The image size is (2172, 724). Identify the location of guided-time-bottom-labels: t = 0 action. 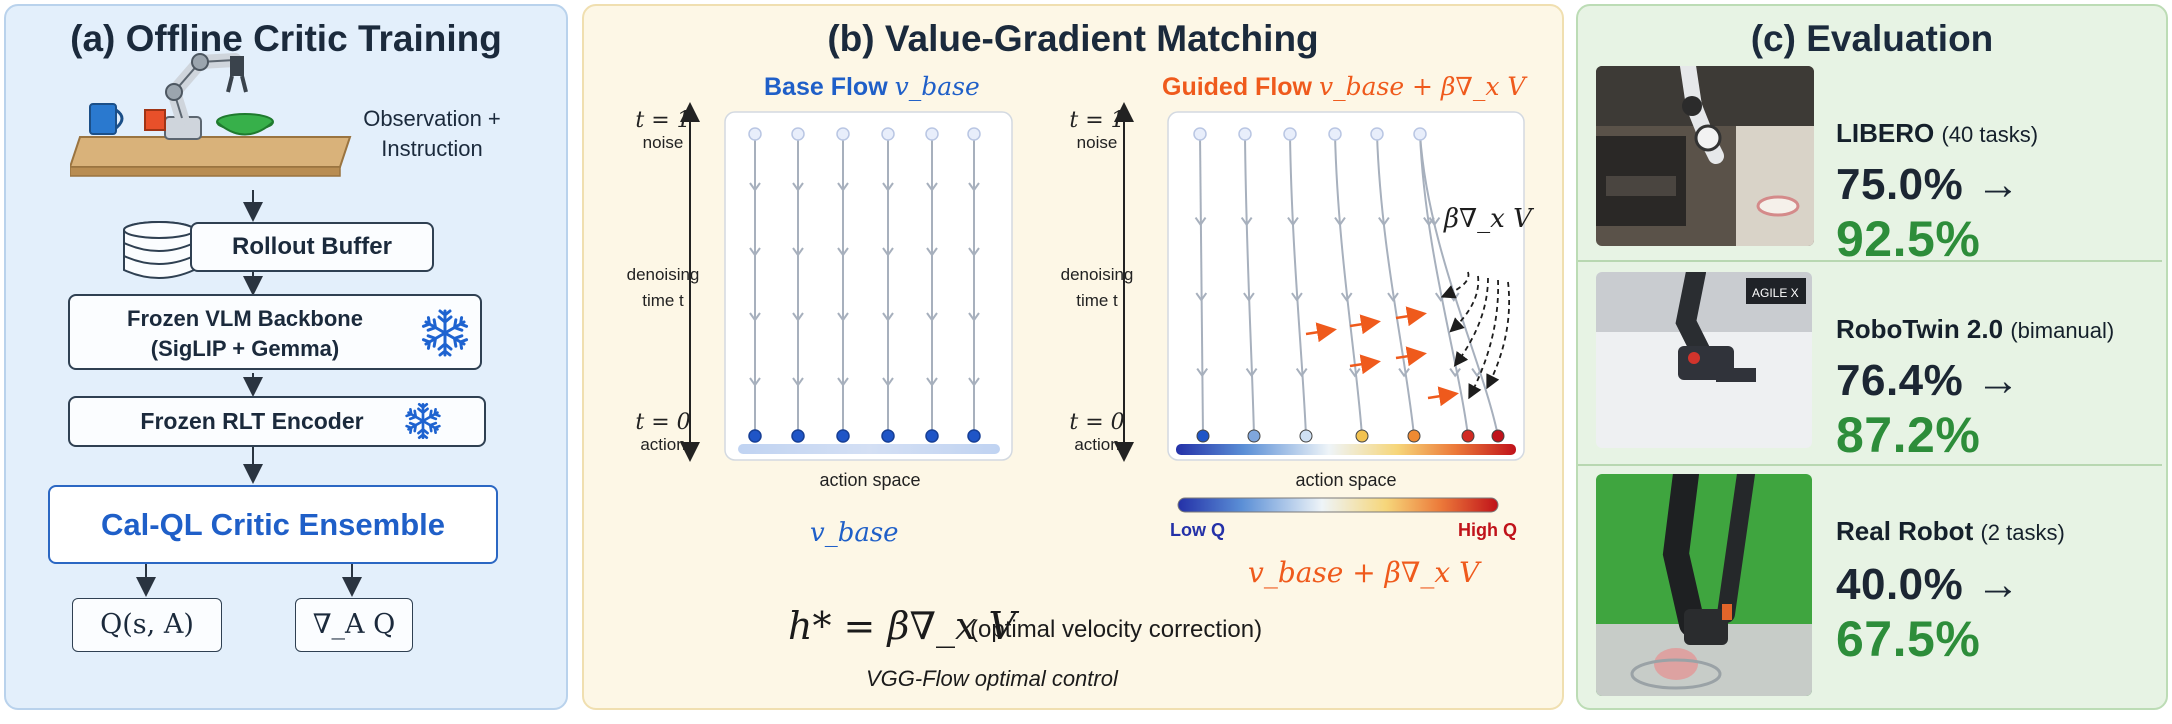
(1097, 432).